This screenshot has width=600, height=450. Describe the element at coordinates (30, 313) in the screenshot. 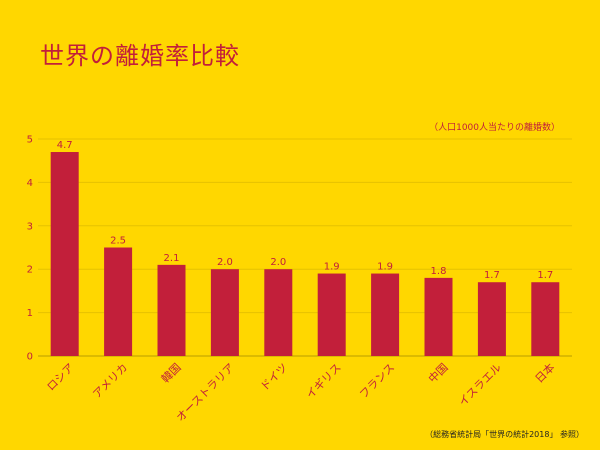

I see `y-tick-label: 1` at that location.